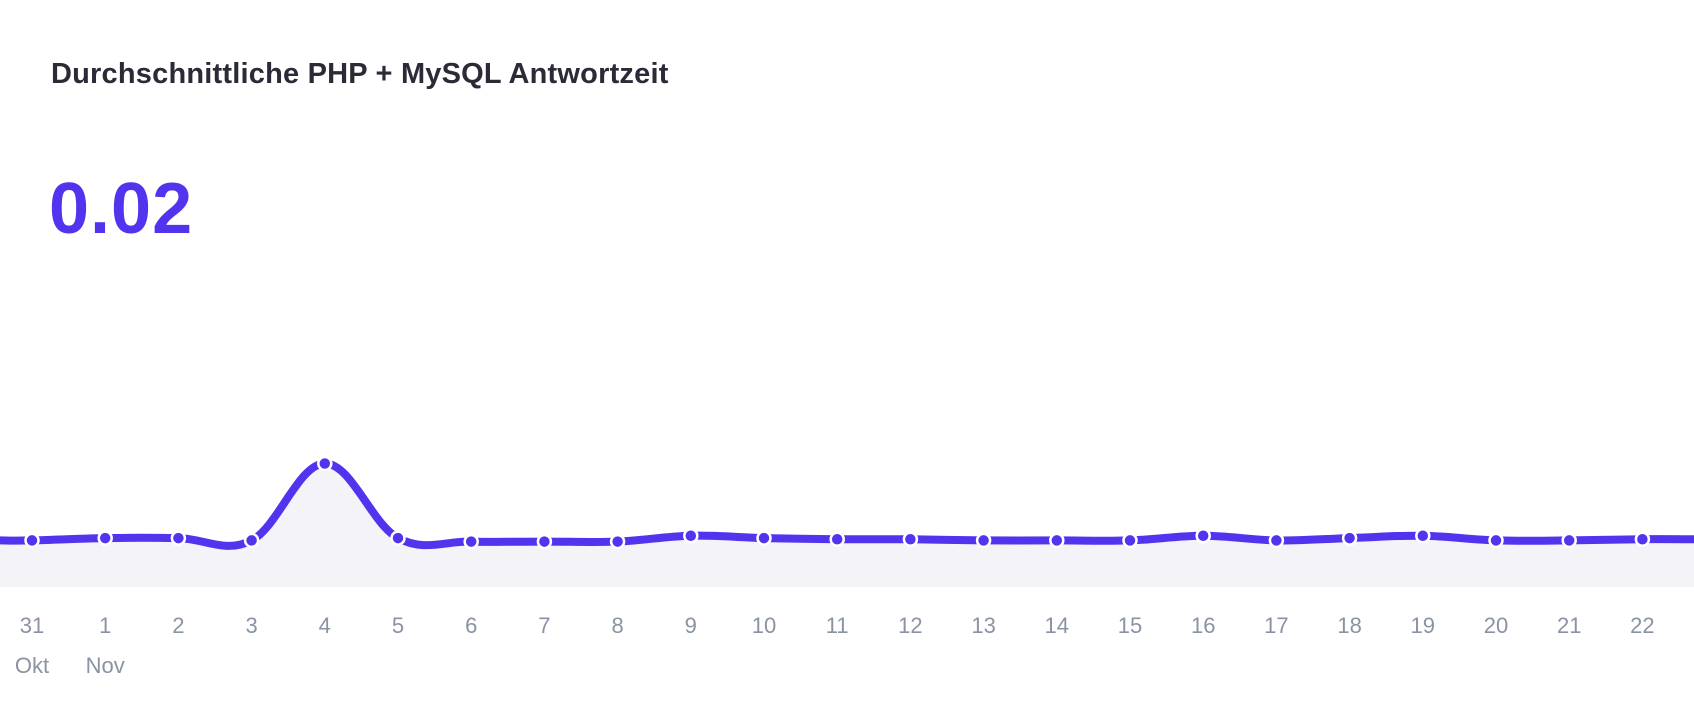 This screenshot has width=1694, height=714. Describe the element at coordinates (398, 625) in the screenshot. I see `x-tick-label: 5` at that location.